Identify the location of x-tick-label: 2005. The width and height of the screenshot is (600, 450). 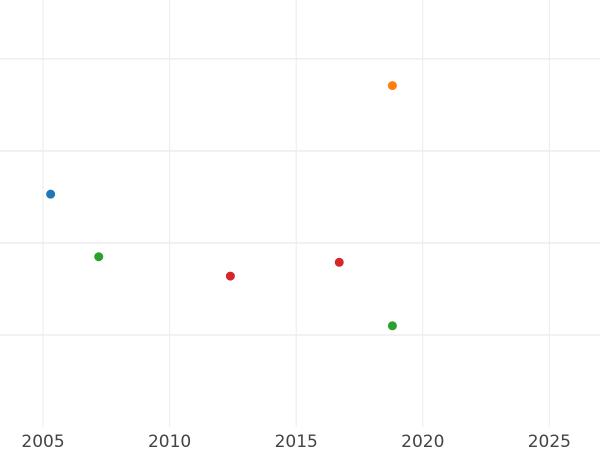
(42, 441).